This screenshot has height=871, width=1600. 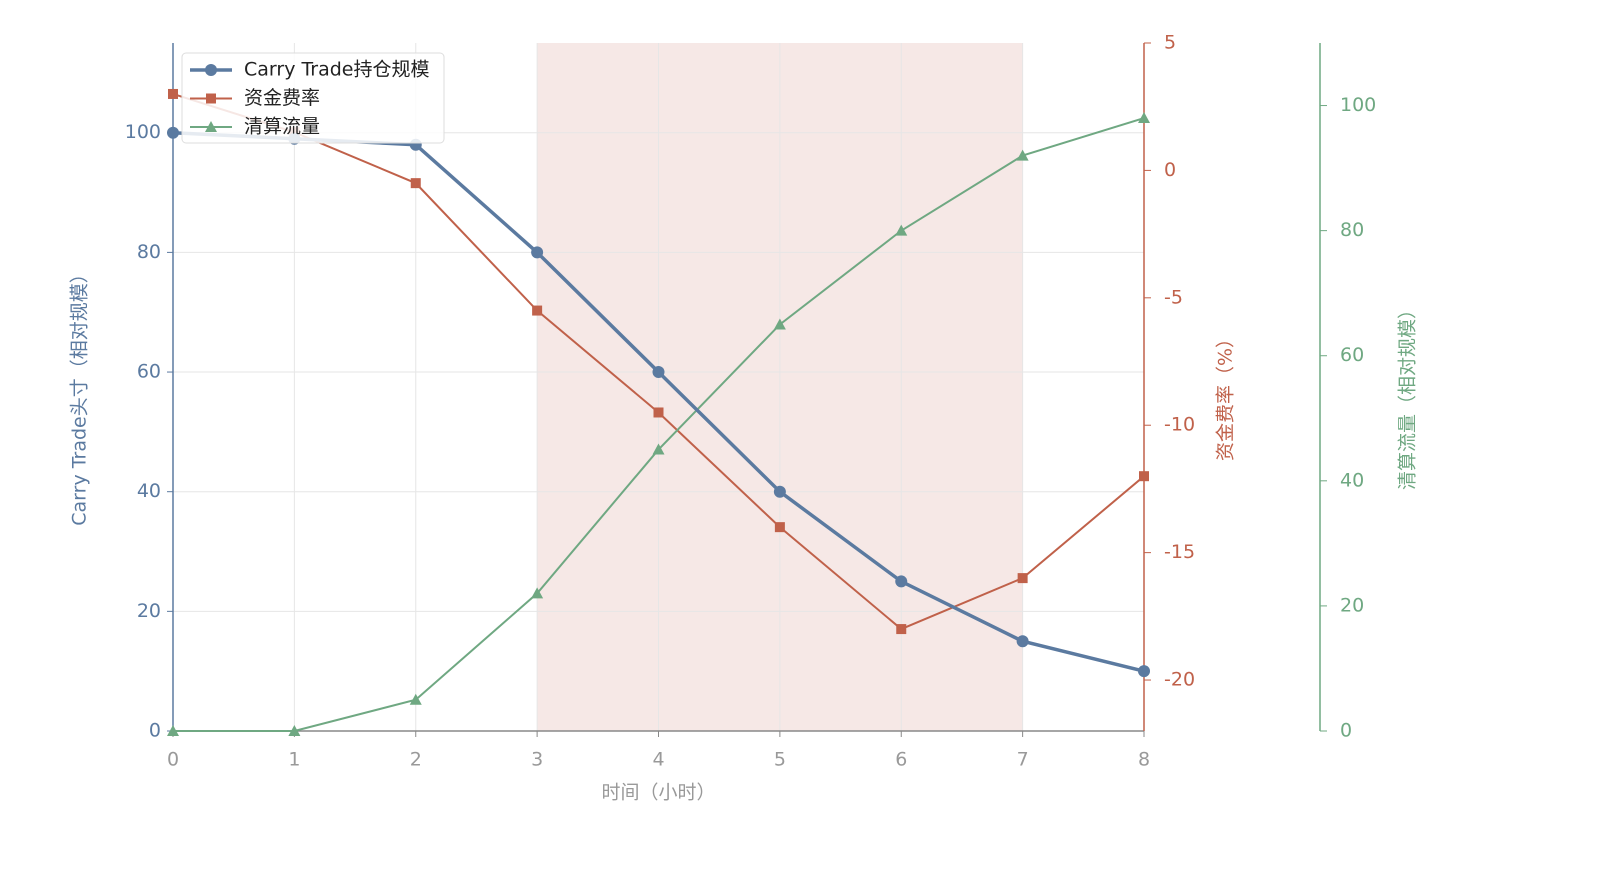 What do you see at coordinates (1358, 105) in the screenshot?
I see `y3-tick-label: 100` at bounding box center [1358, 105].